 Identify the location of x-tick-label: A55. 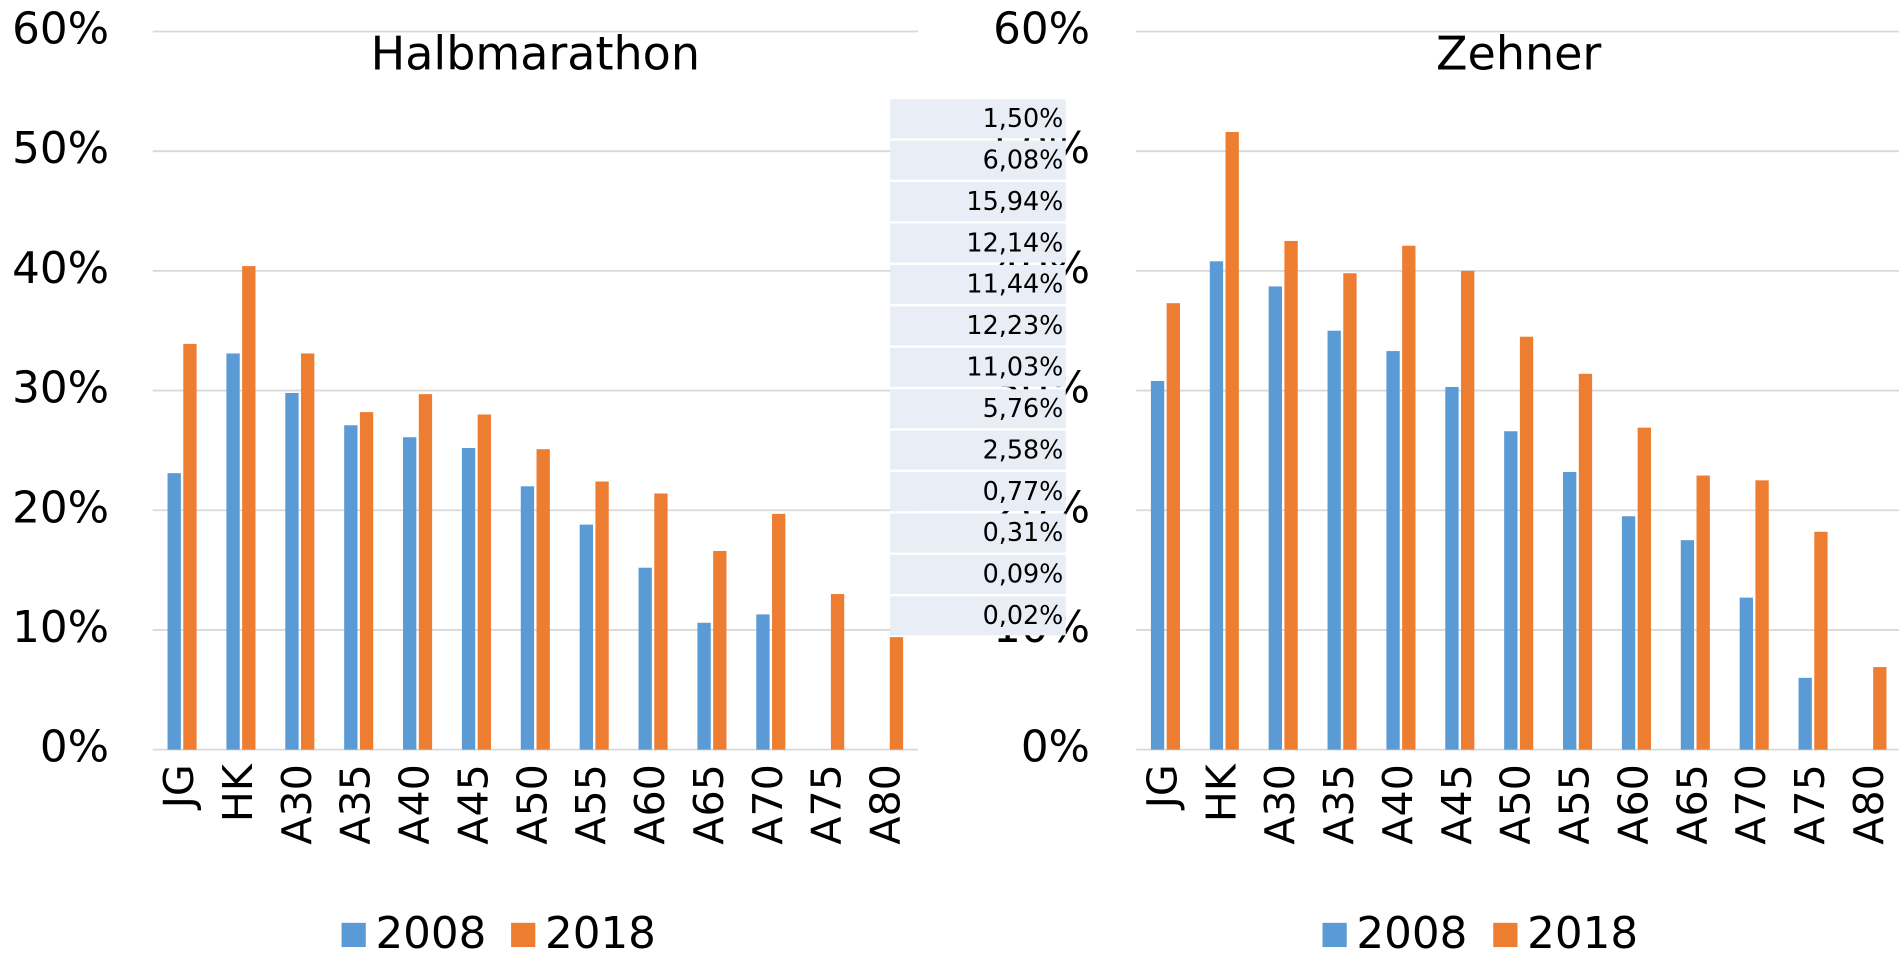
(1575, 804).